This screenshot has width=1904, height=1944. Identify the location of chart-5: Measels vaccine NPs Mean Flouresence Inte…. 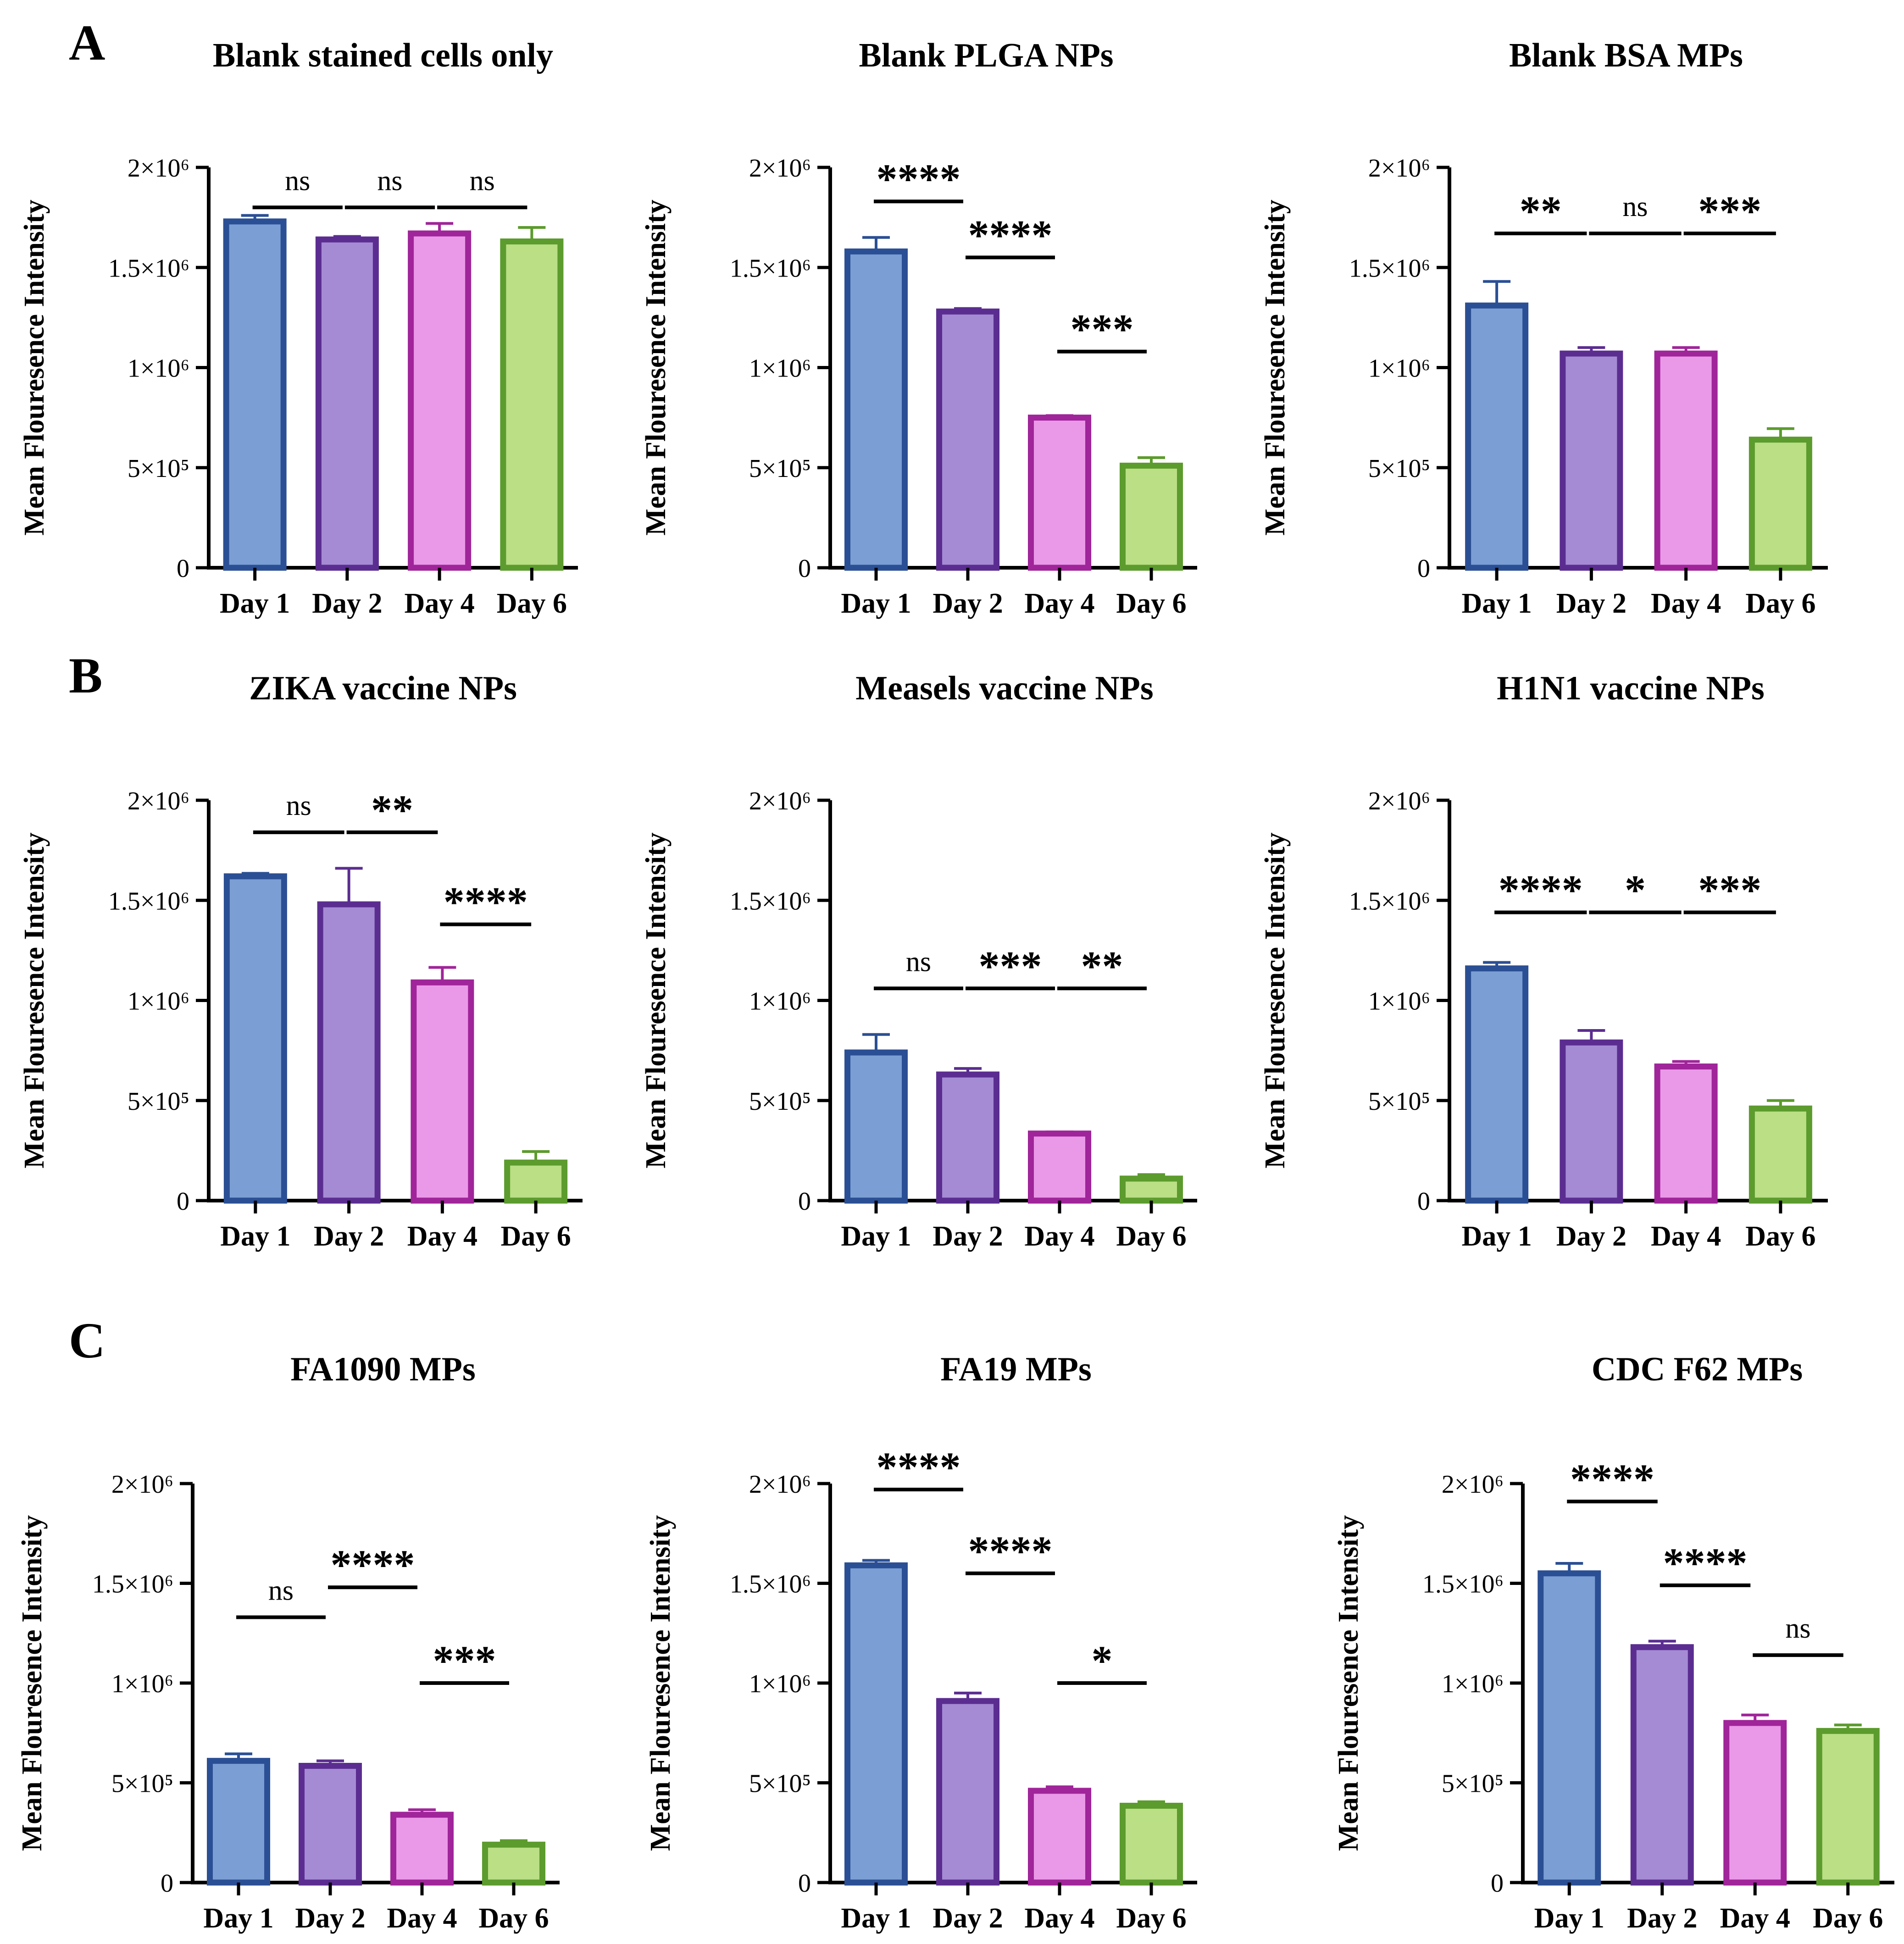
(918, 961).